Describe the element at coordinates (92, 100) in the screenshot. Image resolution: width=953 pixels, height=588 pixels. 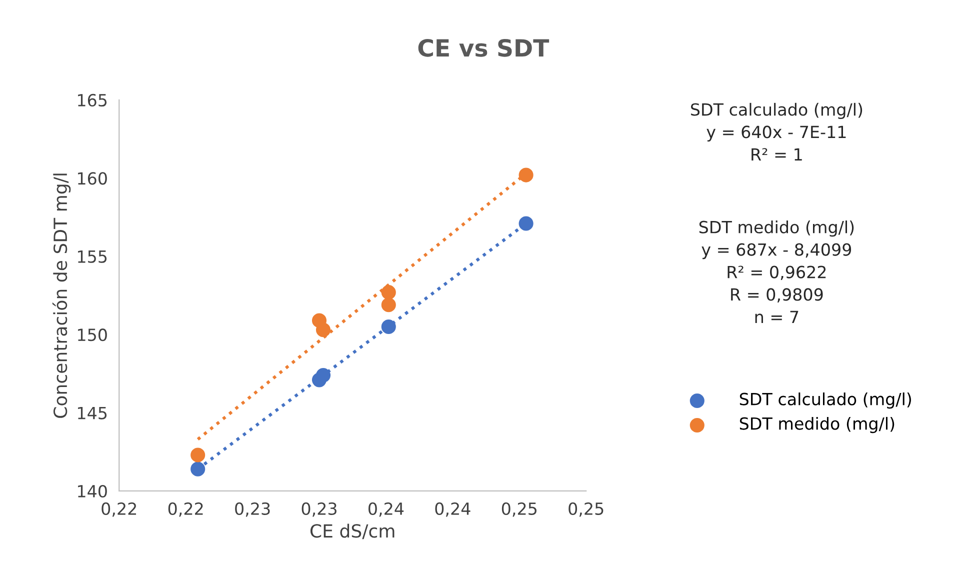
I see `y-tick-label: 165` at that location.